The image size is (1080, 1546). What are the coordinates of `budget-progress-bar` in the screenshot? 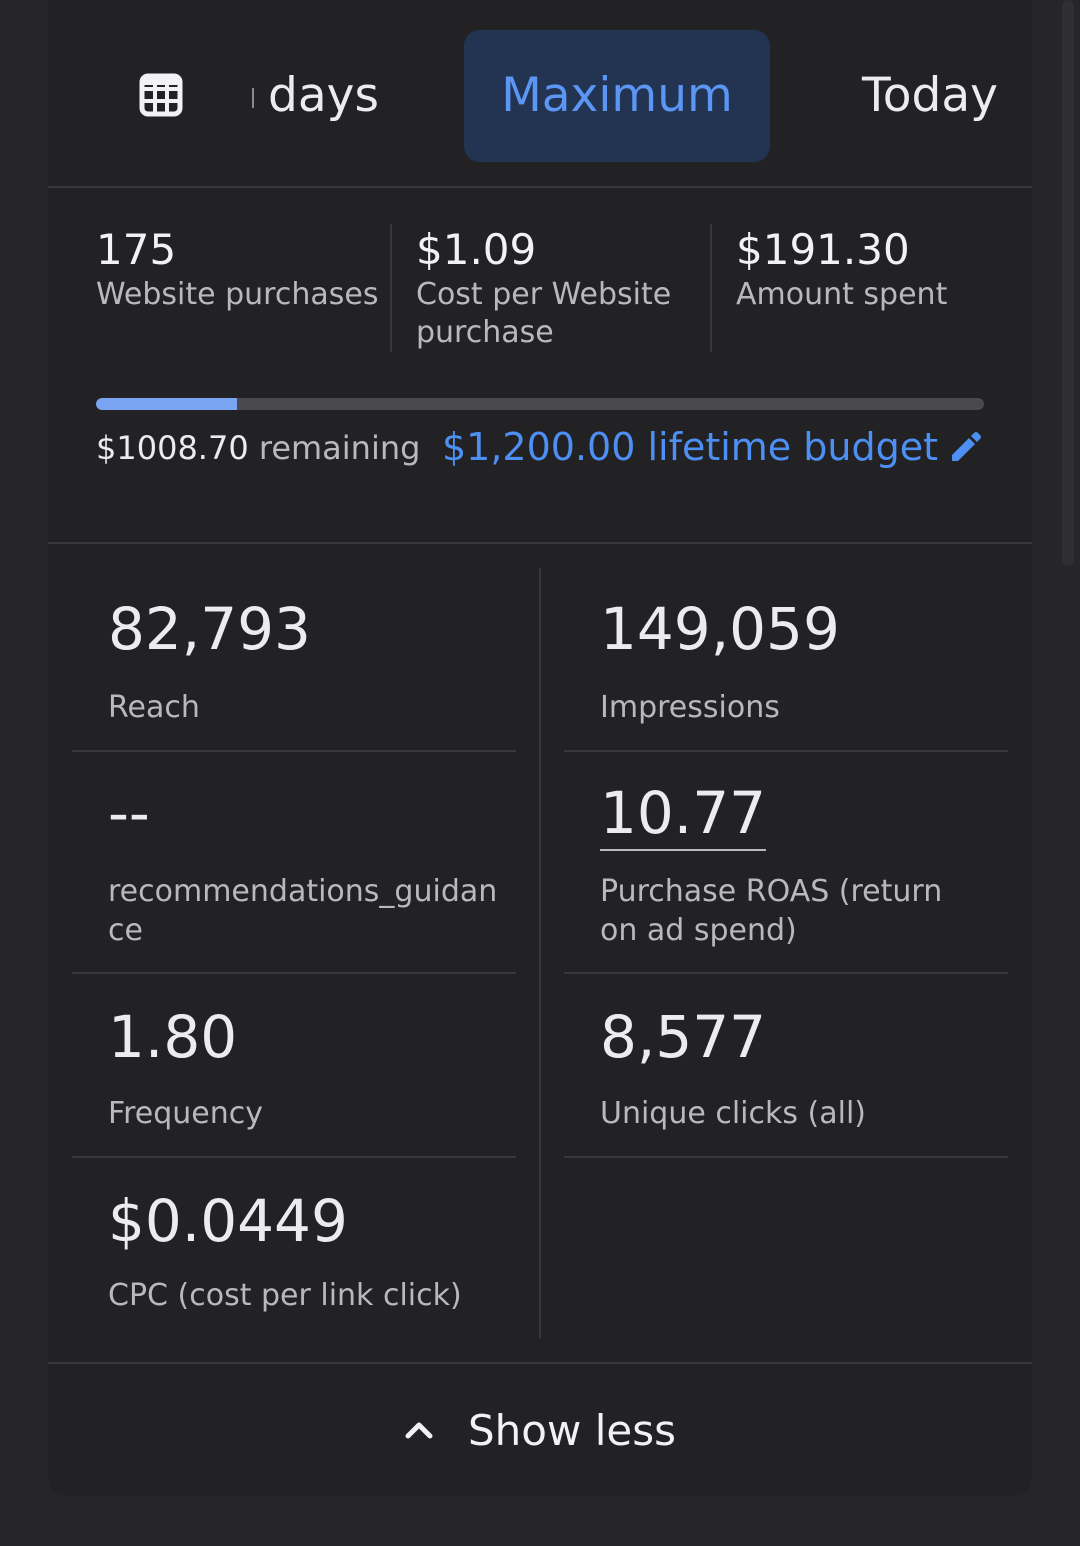 It's located at (540, 404).